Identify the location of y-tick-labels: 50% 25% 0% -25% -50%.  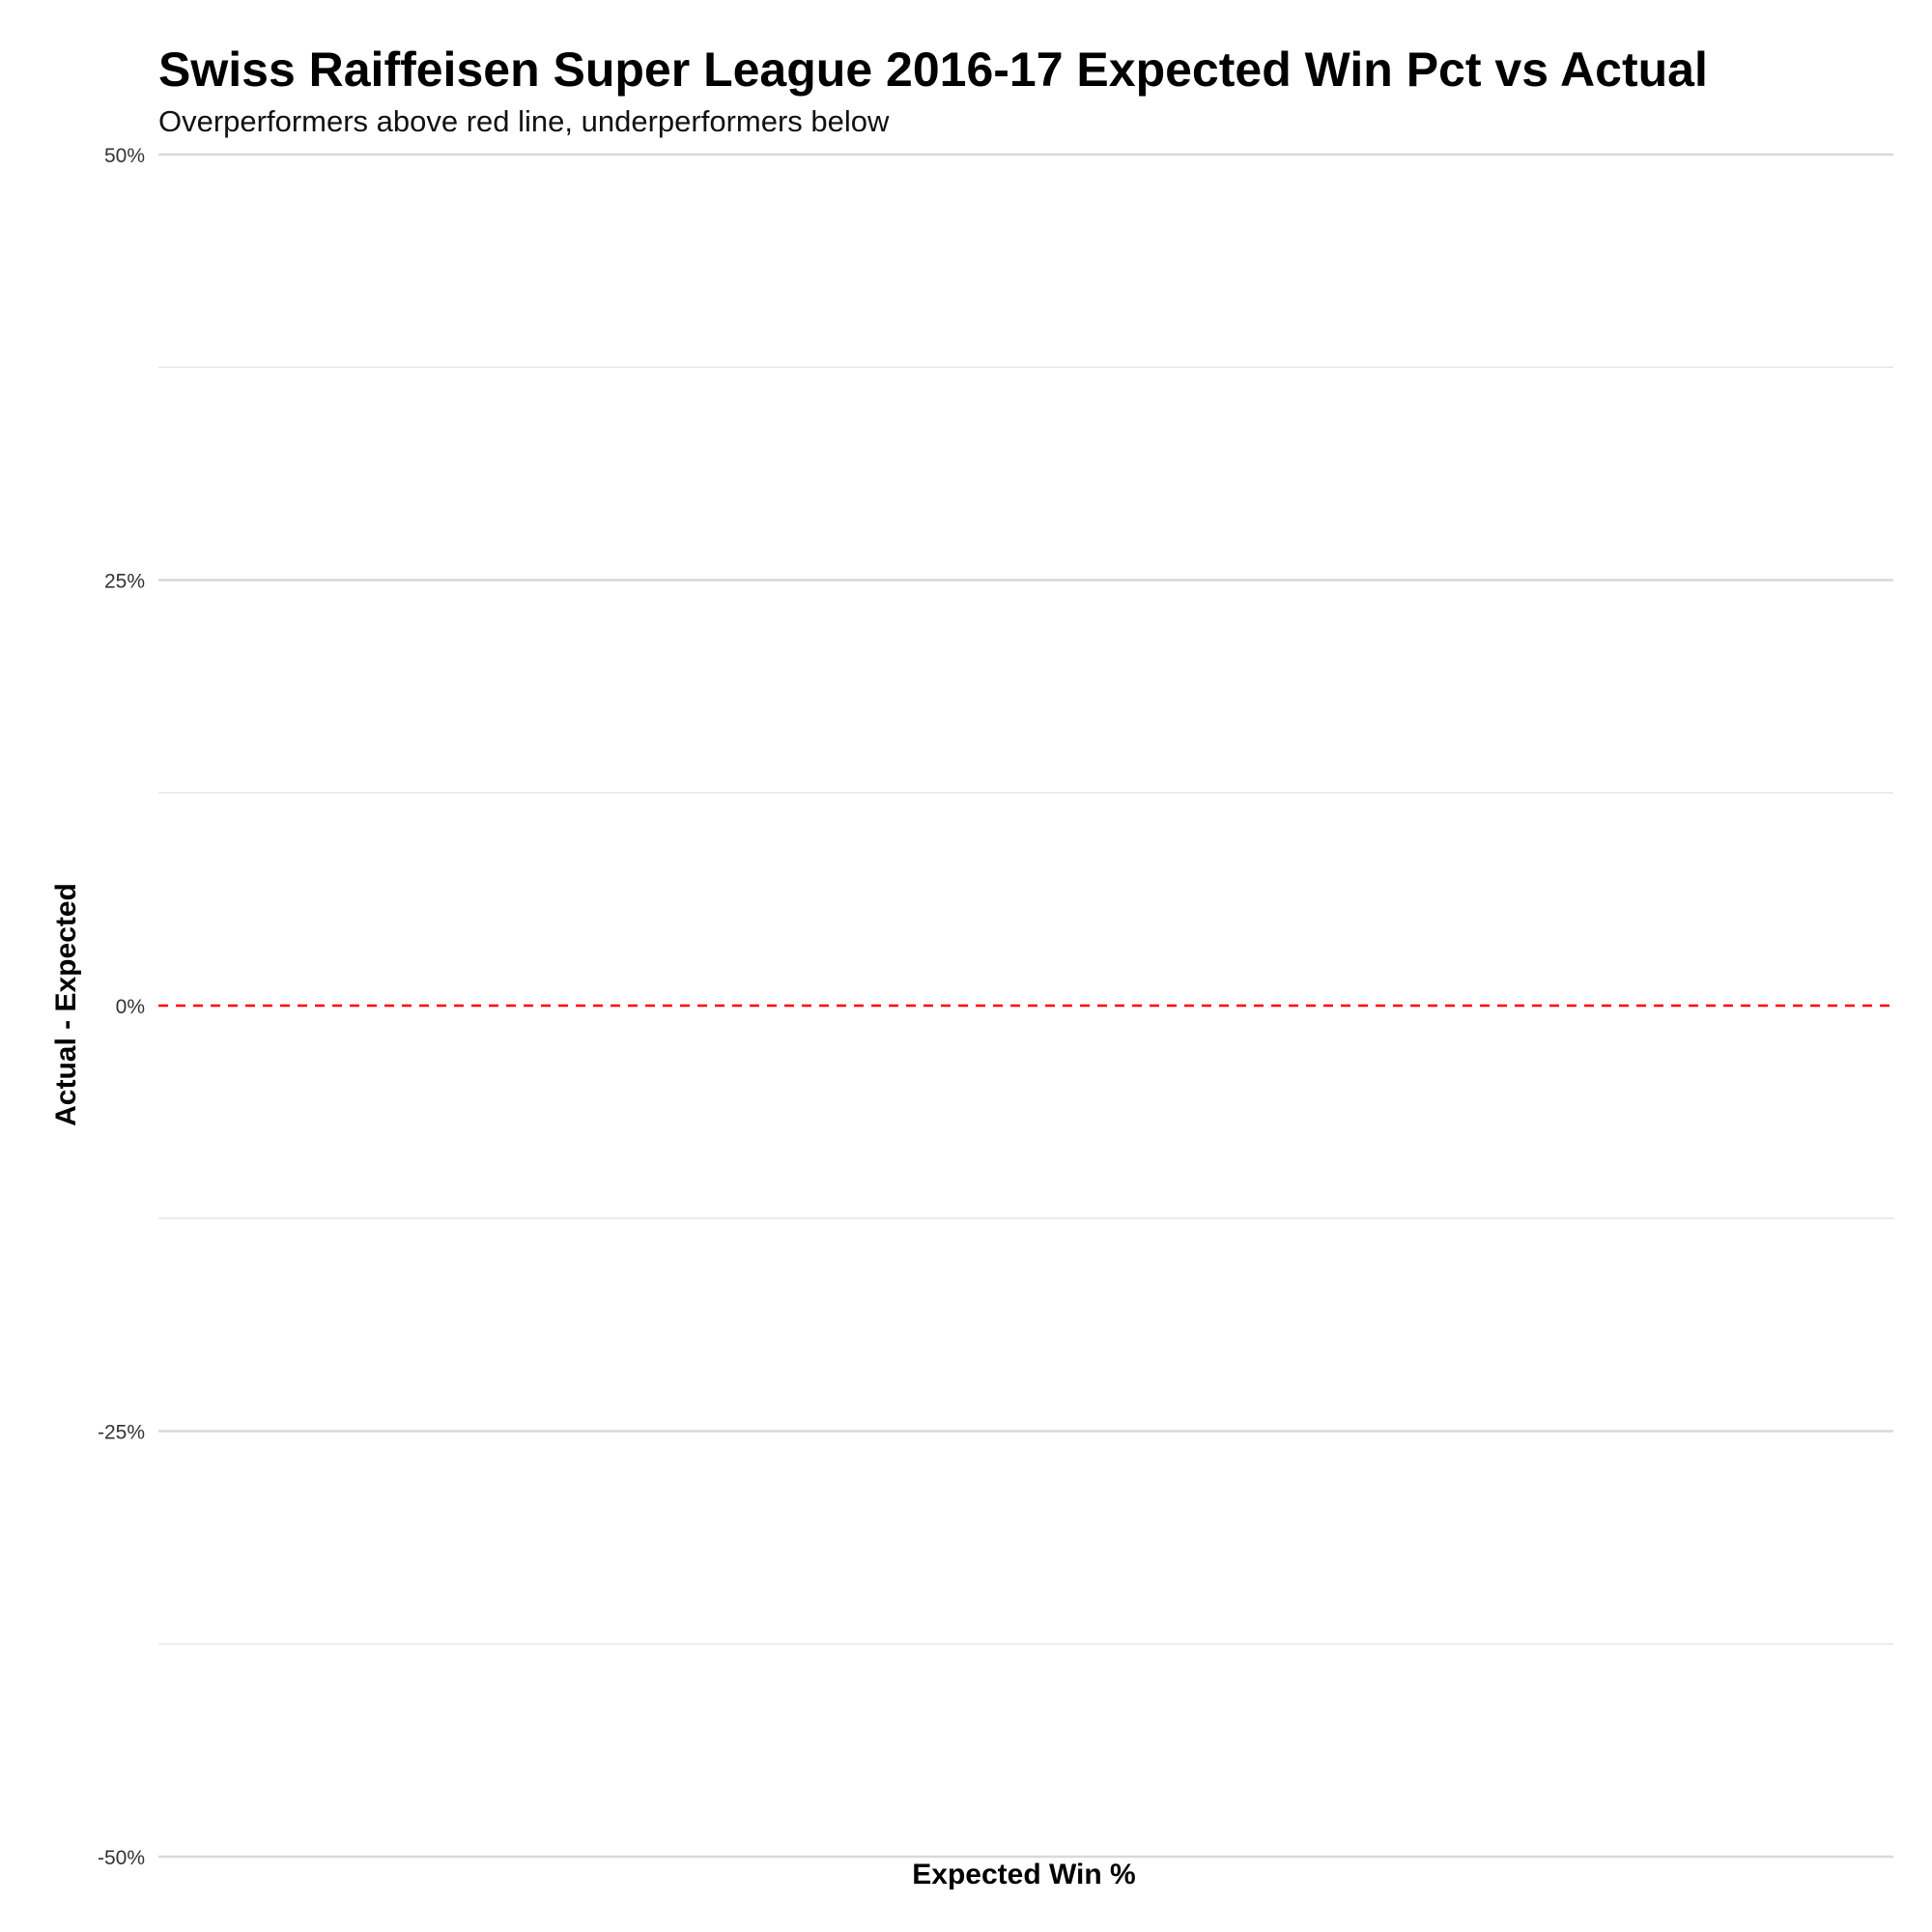
(121, 1007).